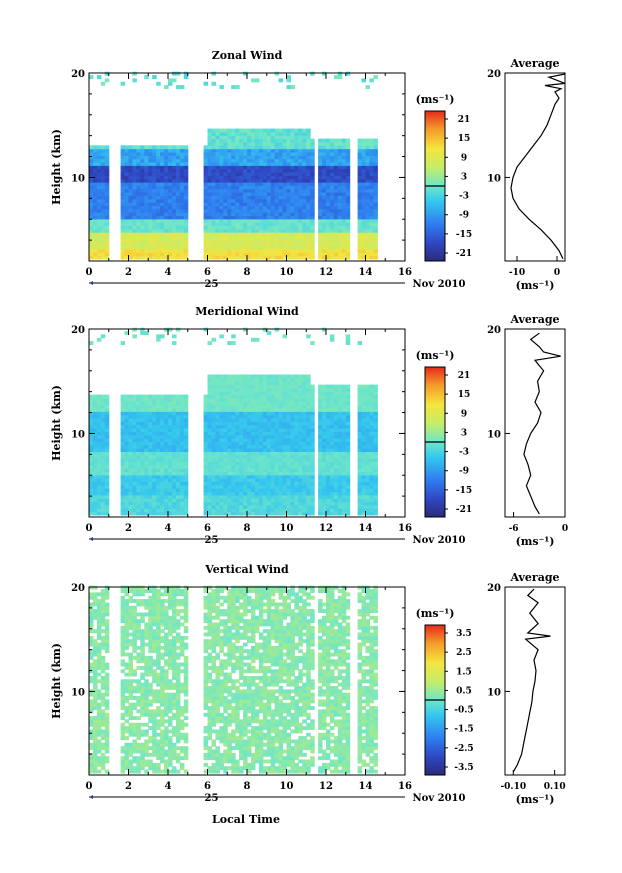 The image size is (622, 873). What do you see at coordinates (464, 653) in the screenshot?
I see `colorbar-tick-label: 2.5` at bounding box center [464, 653].